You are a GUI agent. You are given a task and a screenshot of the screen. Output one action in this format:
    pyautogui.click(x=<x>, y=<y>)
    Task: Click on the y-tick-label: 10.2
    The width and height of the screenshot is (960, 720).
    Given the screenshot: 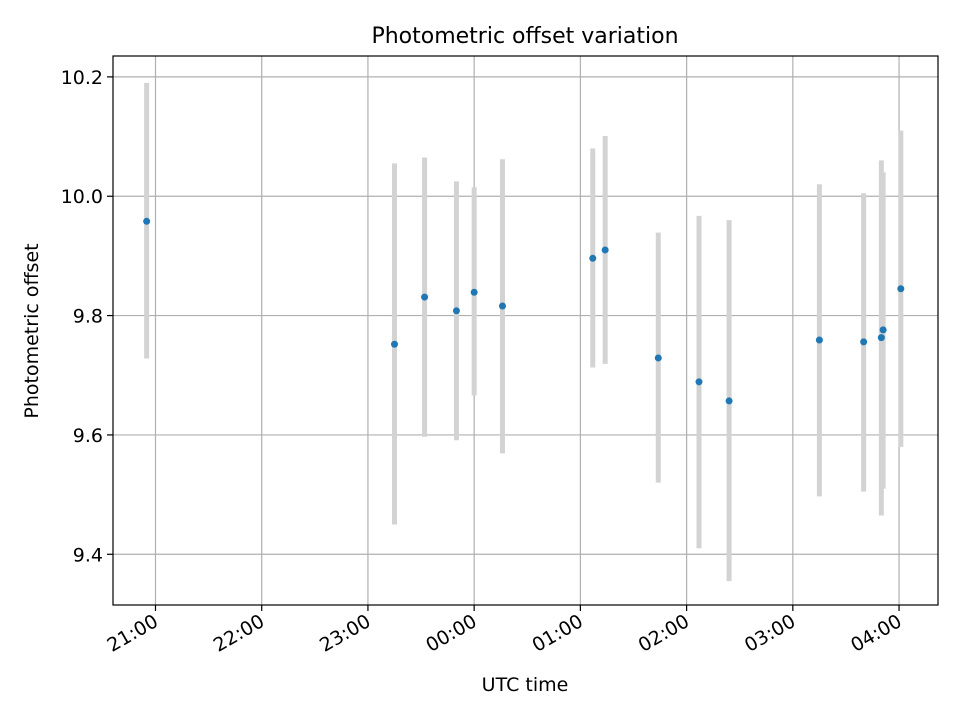 What is the action you would take?
    pyautogui.click(x=82, y=78)
    